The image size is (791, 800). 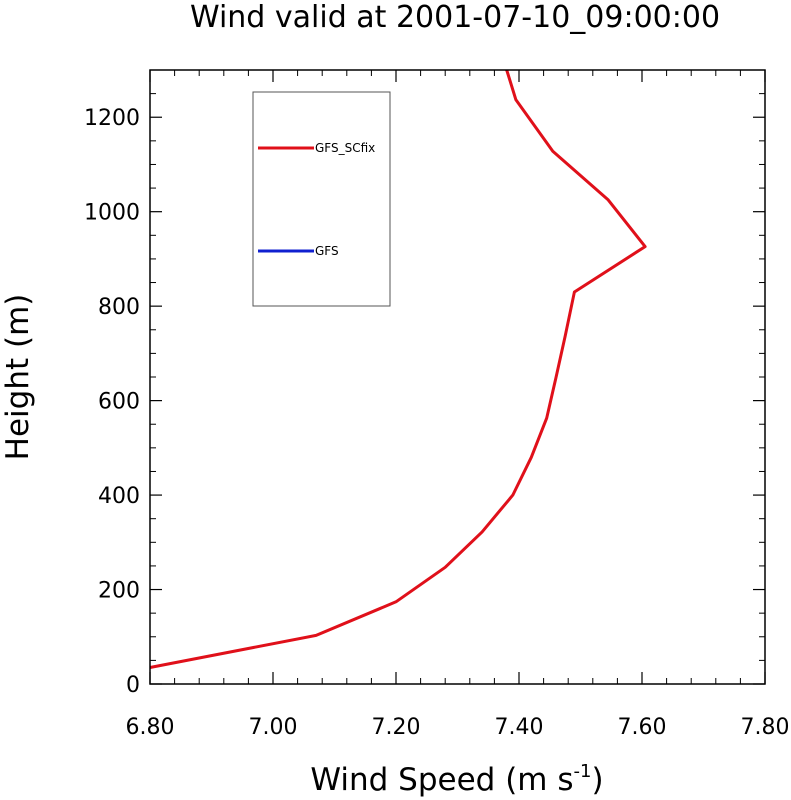 What do you see at coordinates (119, 307) in the screenshot?
I see `y-tick-label: 800` at bounding box center [119, 307].